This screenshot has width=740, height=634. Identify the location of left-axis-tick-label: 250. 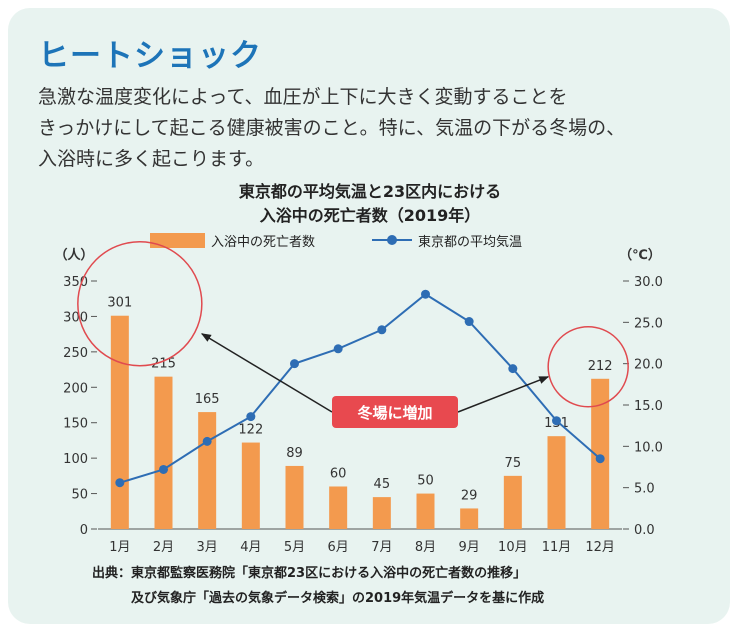
(75, 353).